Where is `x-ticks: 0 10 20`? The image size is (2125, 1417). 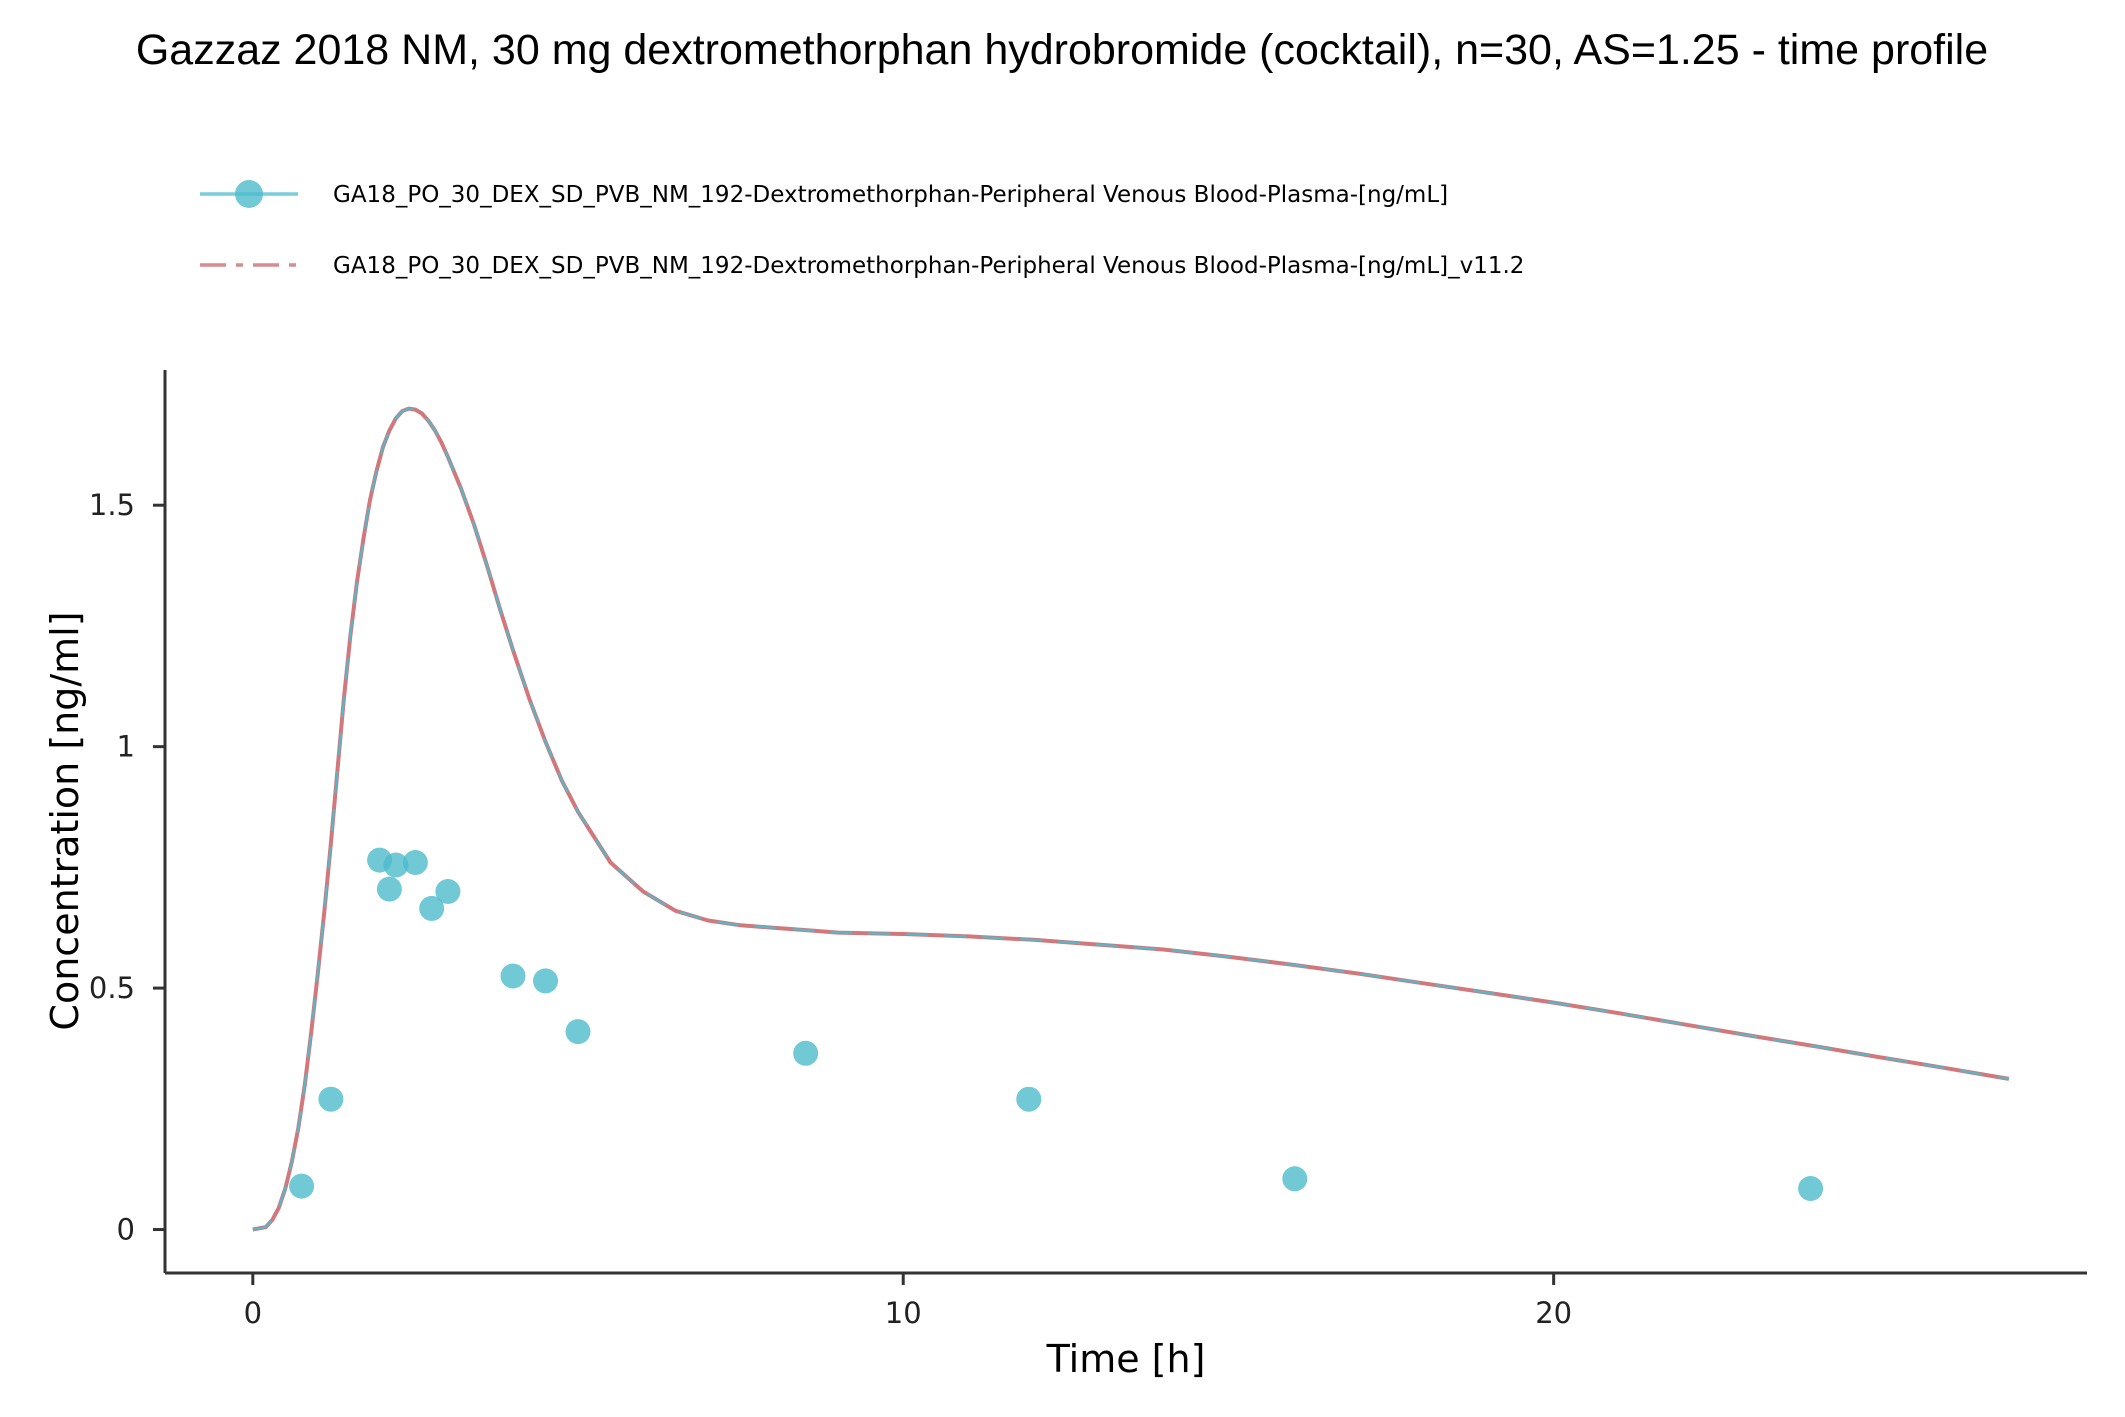
x-ticks: 0 10 20 is located at coordinates (908, 1301).